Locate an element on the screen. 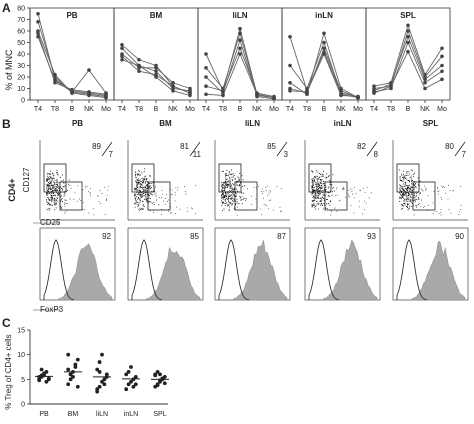 The width and height of the screenshot is (474, 424). panel-b-cd4-label: CD4+ is located at coordinates (12, 189).